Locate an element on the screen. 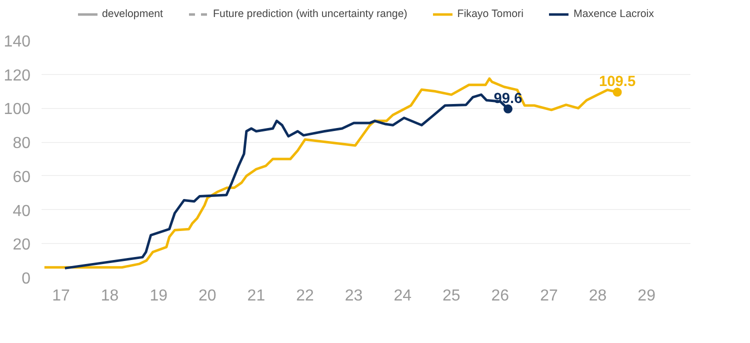 This screenshot has width=750, height=343. y-tick-label: 40 is located at coordinates (21, 211).